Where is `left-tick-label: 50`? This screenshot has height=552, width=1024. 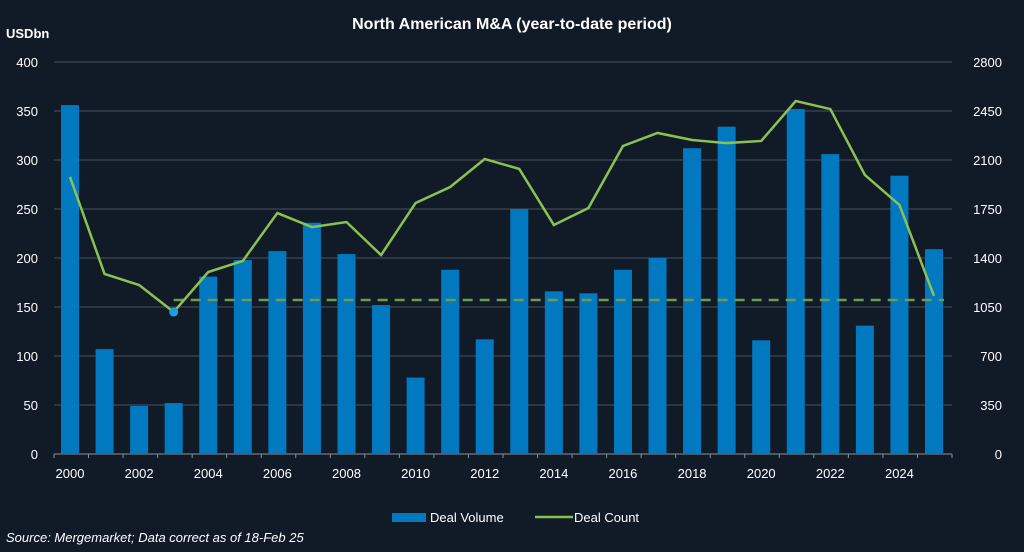
left-tick-label: 50 is located at coordinates (31, 405).